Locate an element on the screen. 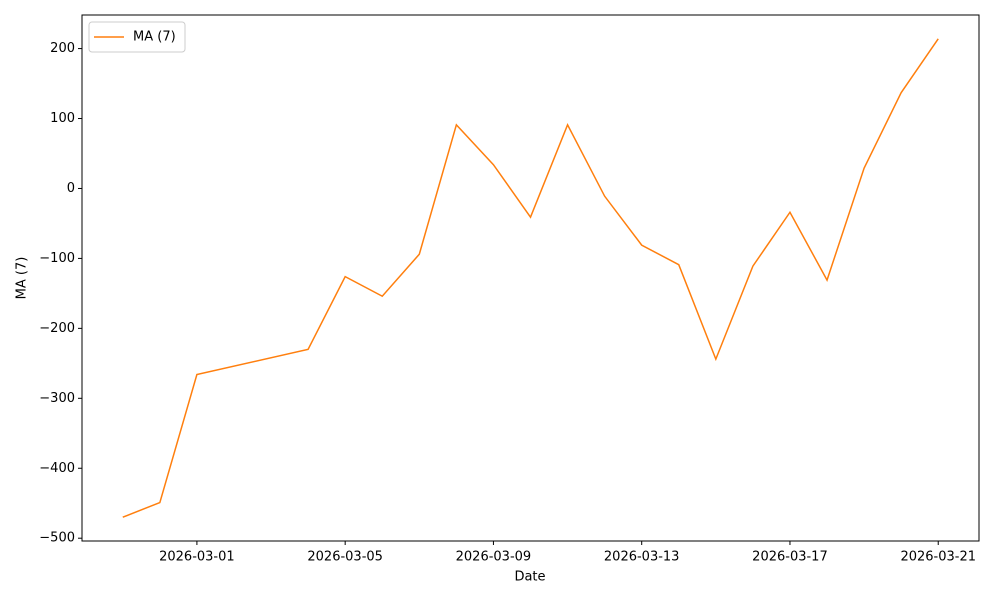 The image size is (1000, 600). y-tick-label: −300 is located at coordinates (57, 398).